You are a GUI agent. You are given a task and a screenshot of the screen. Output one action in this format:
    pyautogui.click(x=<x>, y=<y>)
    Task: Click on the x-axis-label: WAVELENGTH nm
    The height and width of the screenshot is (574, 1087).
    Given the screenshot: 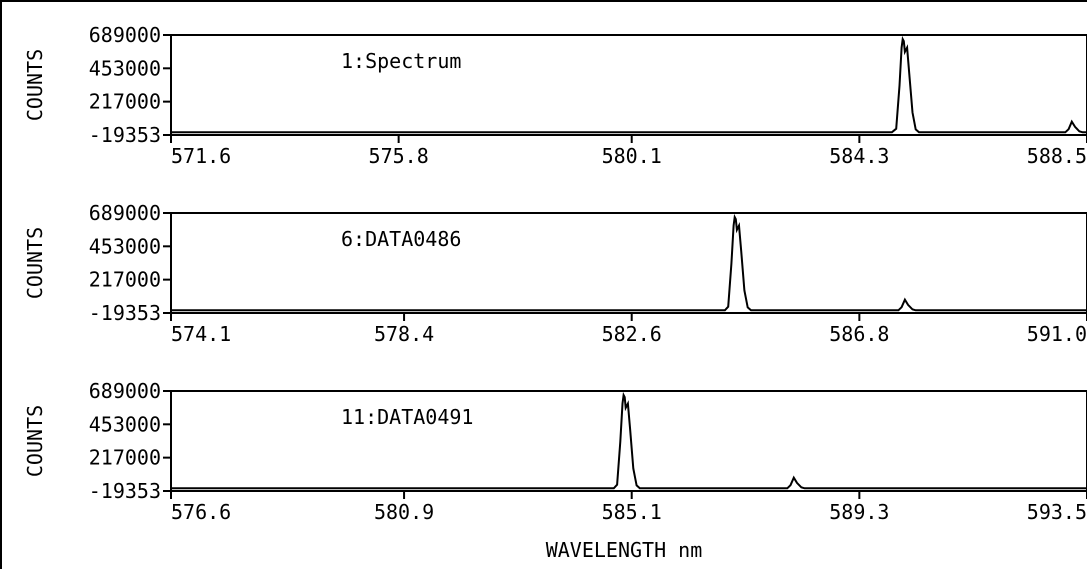 What is the action you would take?
    pyautogui.click(x=624, y=550)
    